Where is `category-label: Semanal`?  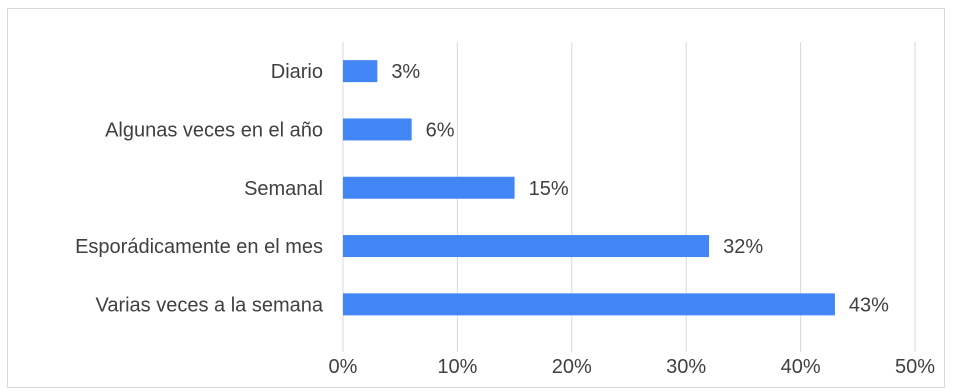 category-label: Semanal is located at coordinates (283, 189).